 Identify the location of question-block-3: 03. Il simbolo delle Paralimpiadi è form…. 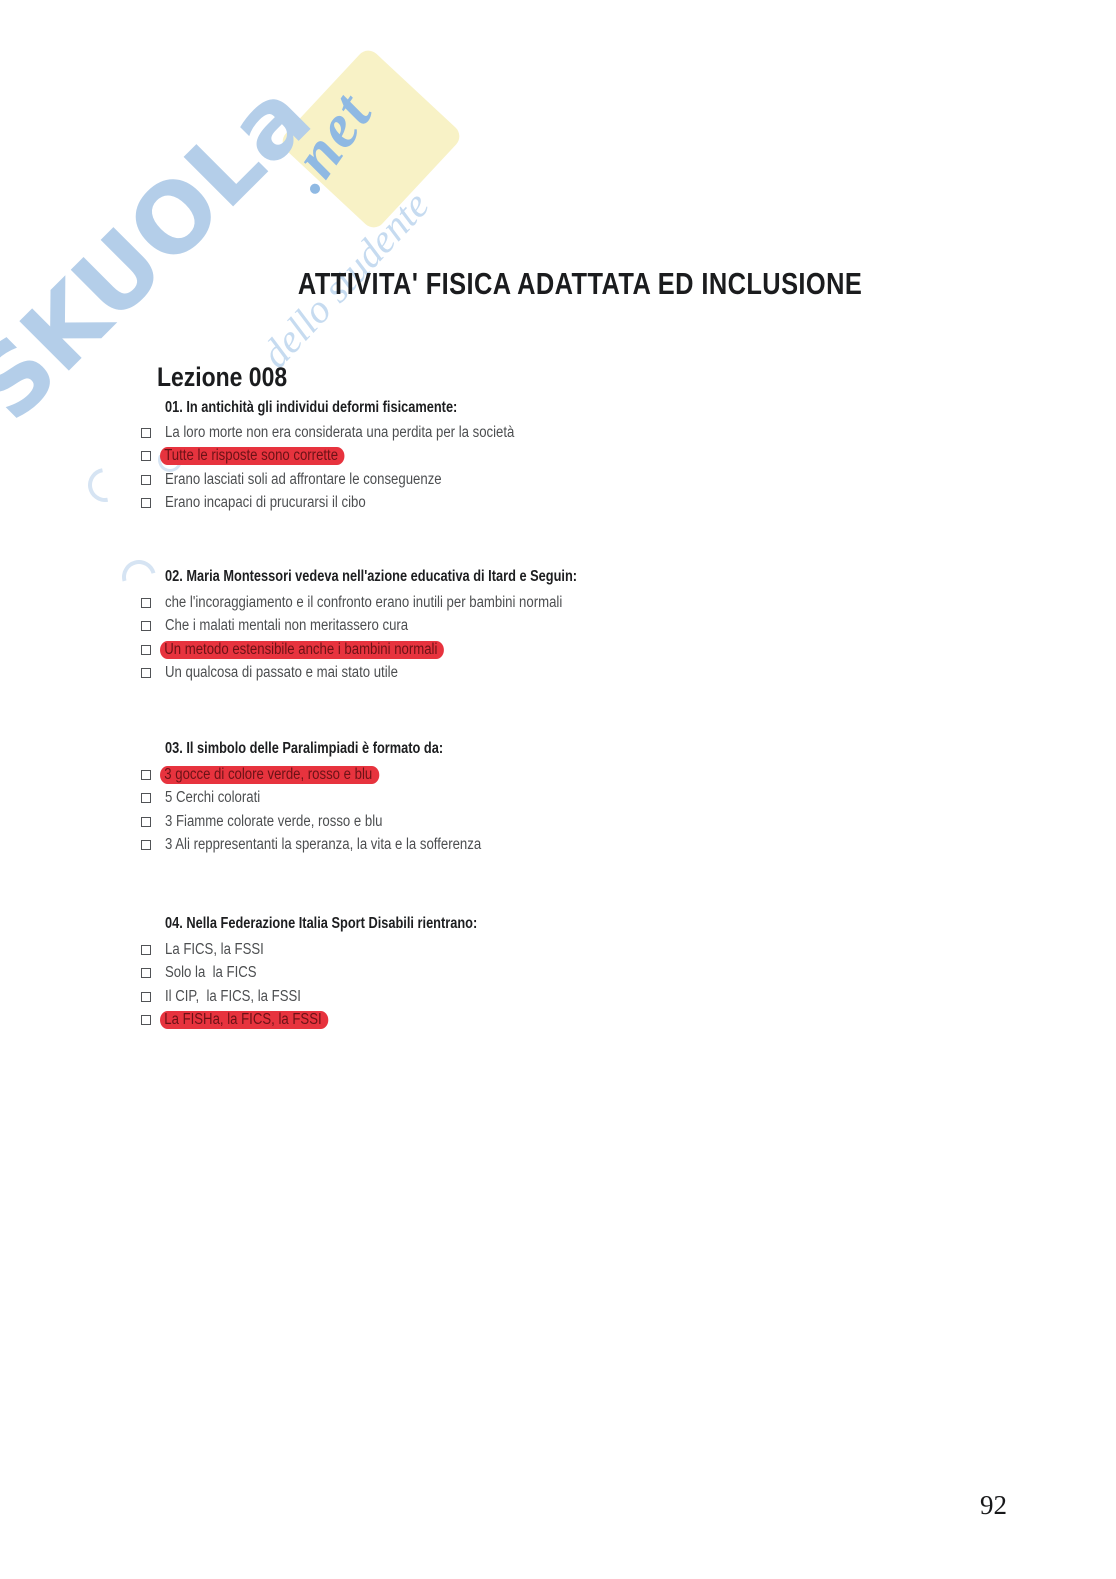
(521, 799).